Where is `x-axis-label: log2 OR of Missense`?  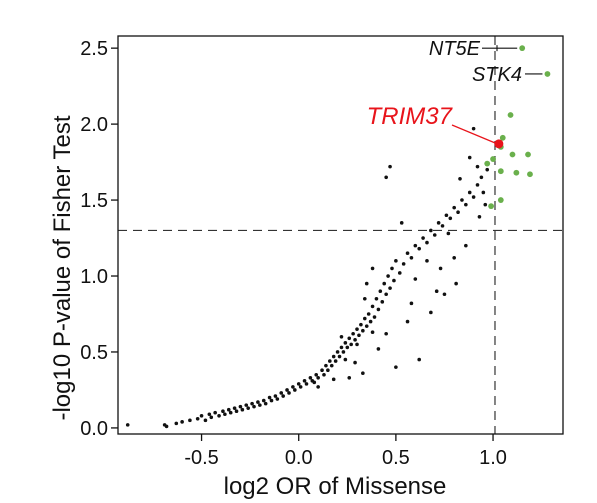
x-axis-label: log2 OR of Missense is located at coordinates (335, 486).